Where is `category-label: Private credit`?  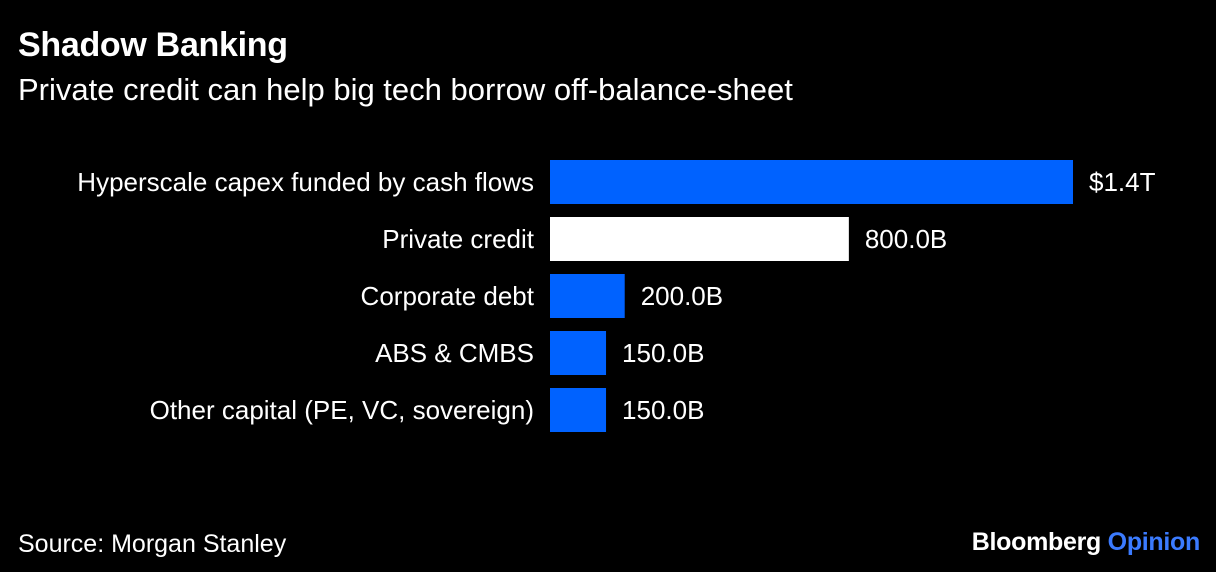
category-label: Private credit is located at coordinates (458, 239).